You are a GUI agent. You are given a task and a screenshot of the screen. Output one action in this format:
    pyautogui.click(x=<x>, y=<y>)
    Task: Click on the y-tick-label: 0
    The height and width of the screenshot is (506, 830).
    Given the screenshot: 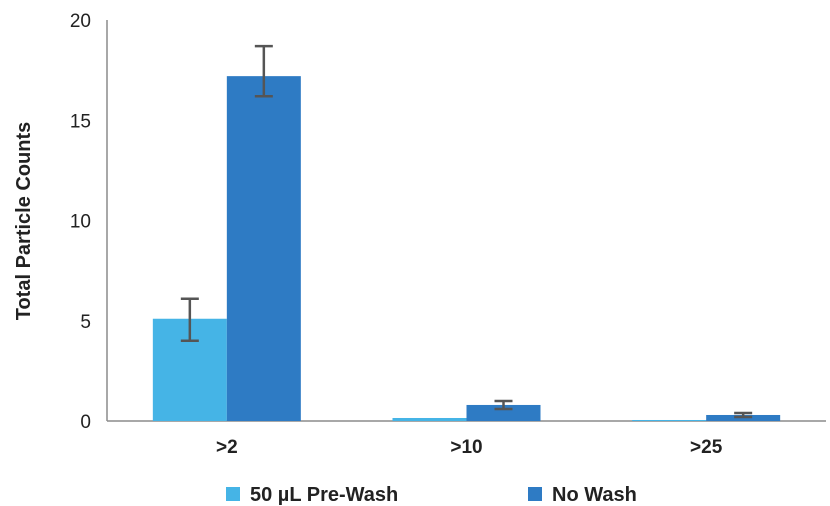 What is the action you would take?
    pyautogui.click(x=85, y=422)
    